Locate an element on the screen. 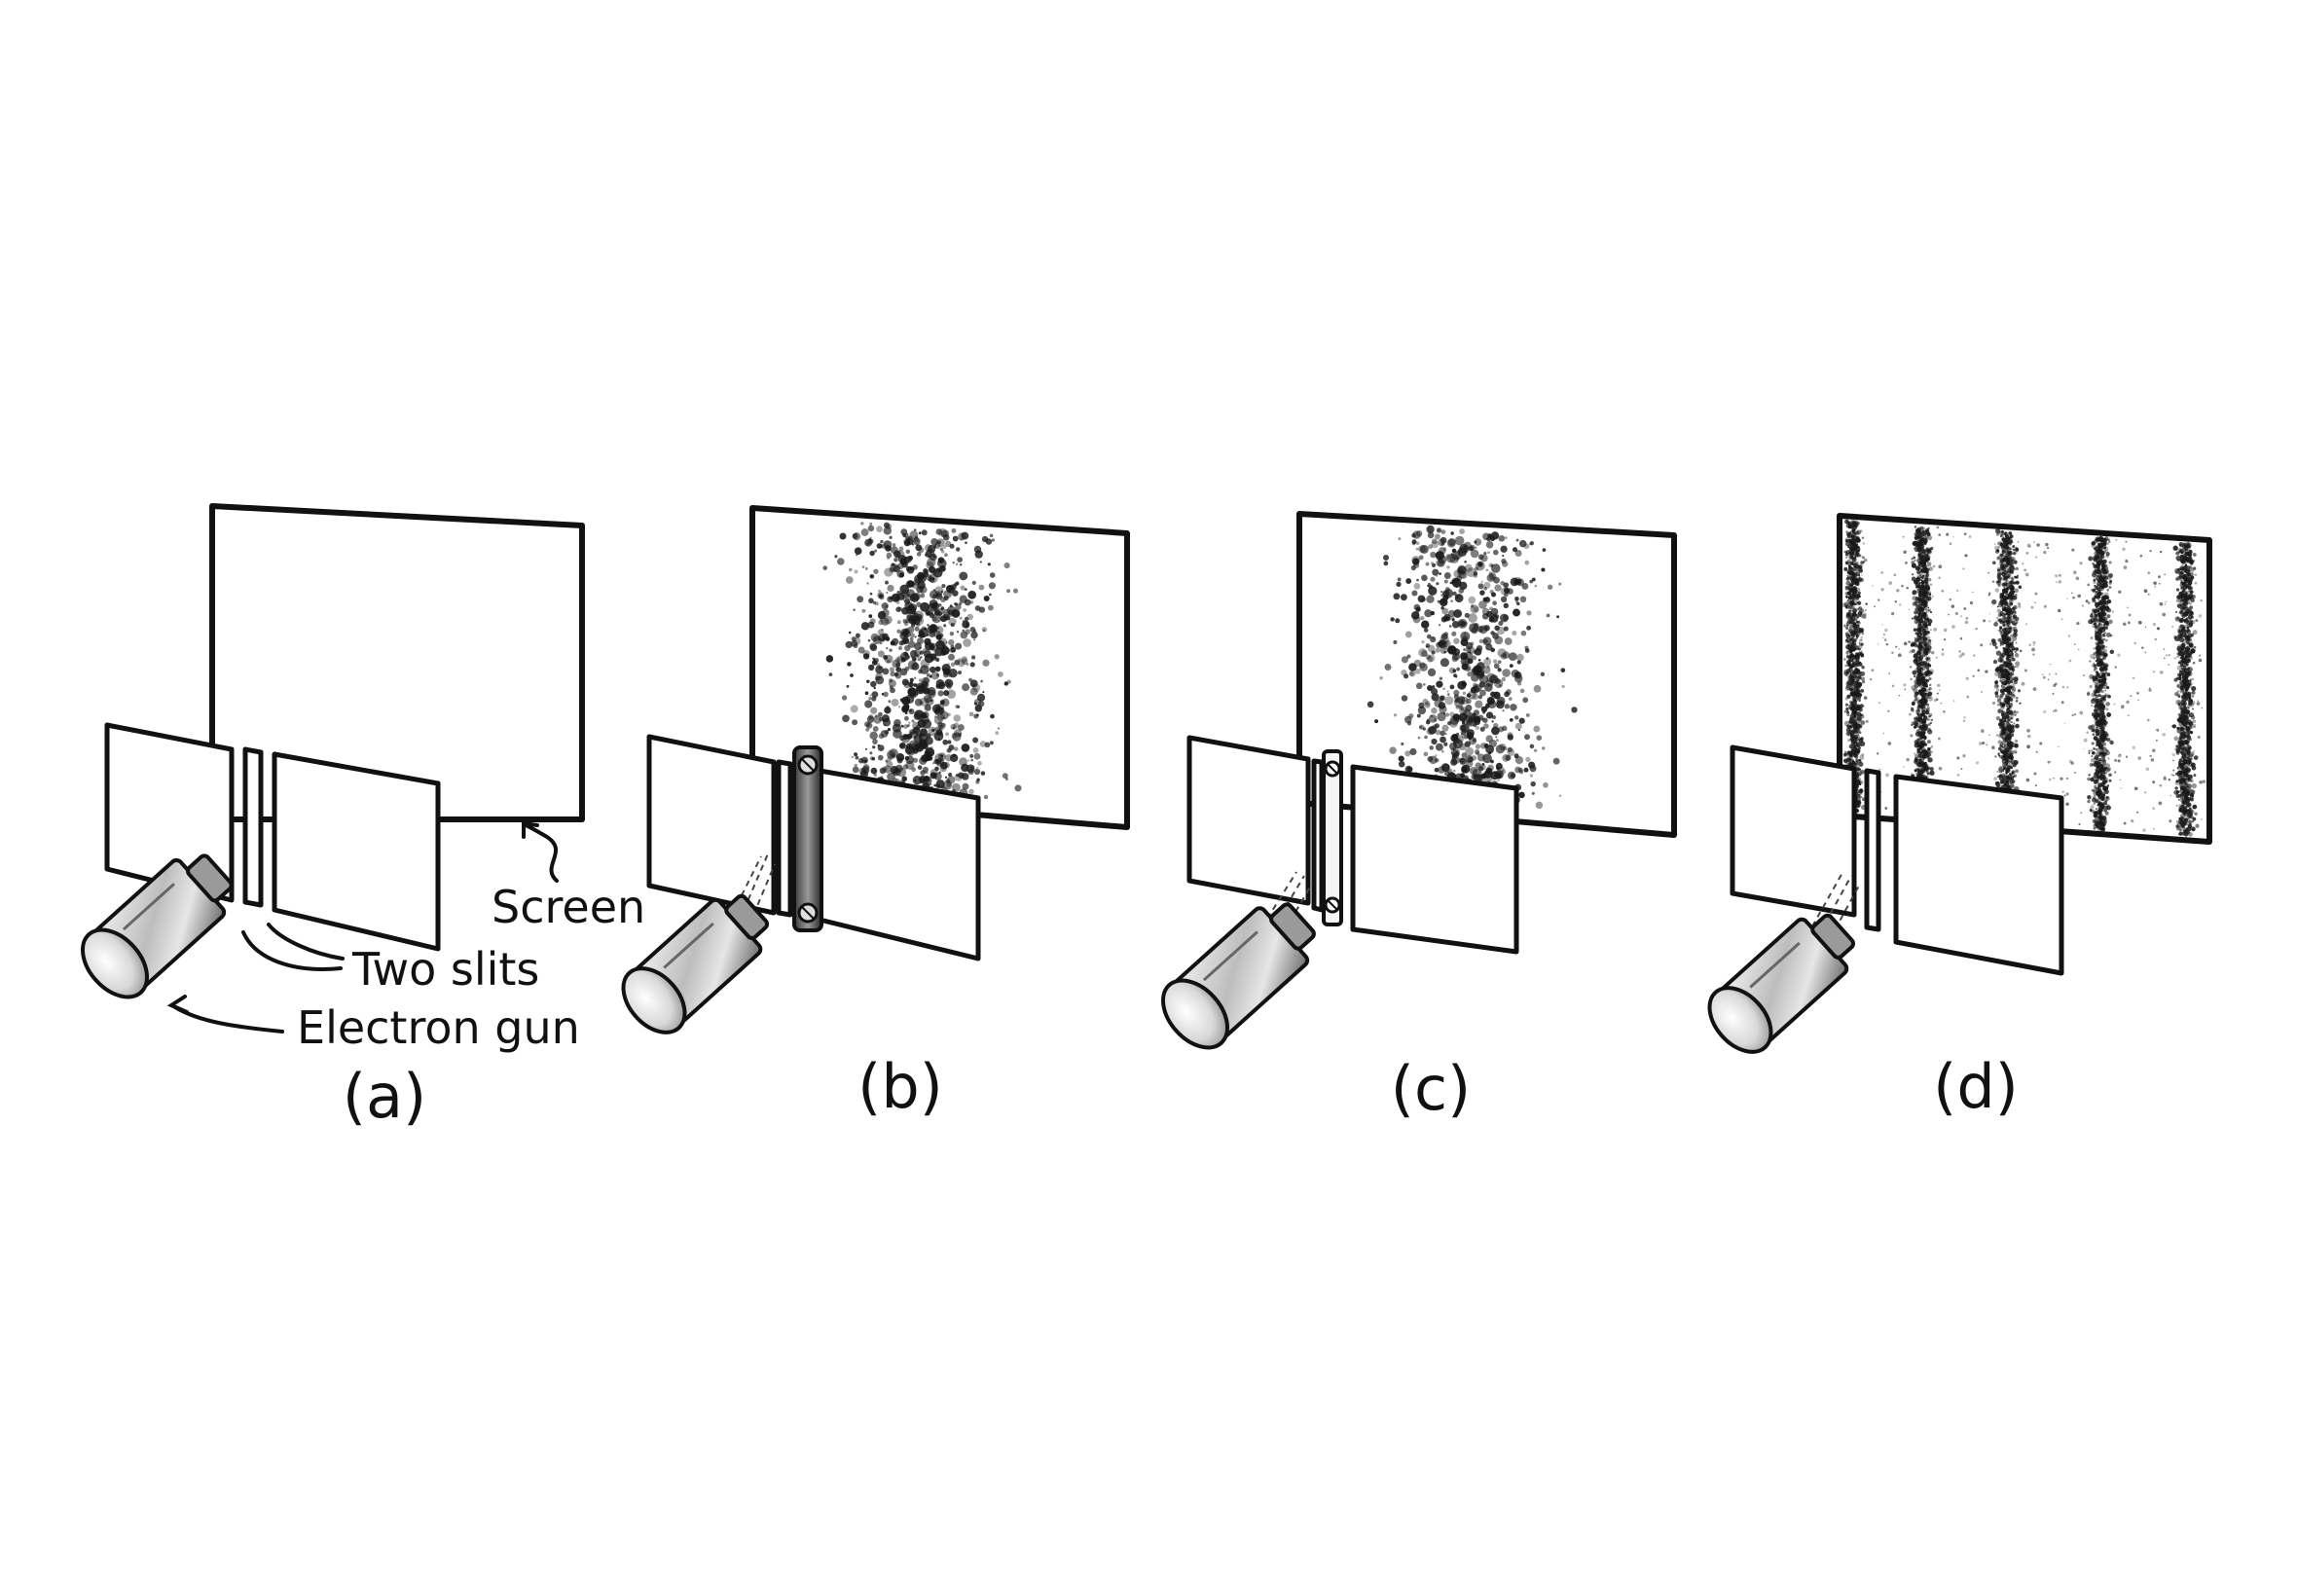  electron-gun-label: Electron gun is located at coordinates (438, 1027).